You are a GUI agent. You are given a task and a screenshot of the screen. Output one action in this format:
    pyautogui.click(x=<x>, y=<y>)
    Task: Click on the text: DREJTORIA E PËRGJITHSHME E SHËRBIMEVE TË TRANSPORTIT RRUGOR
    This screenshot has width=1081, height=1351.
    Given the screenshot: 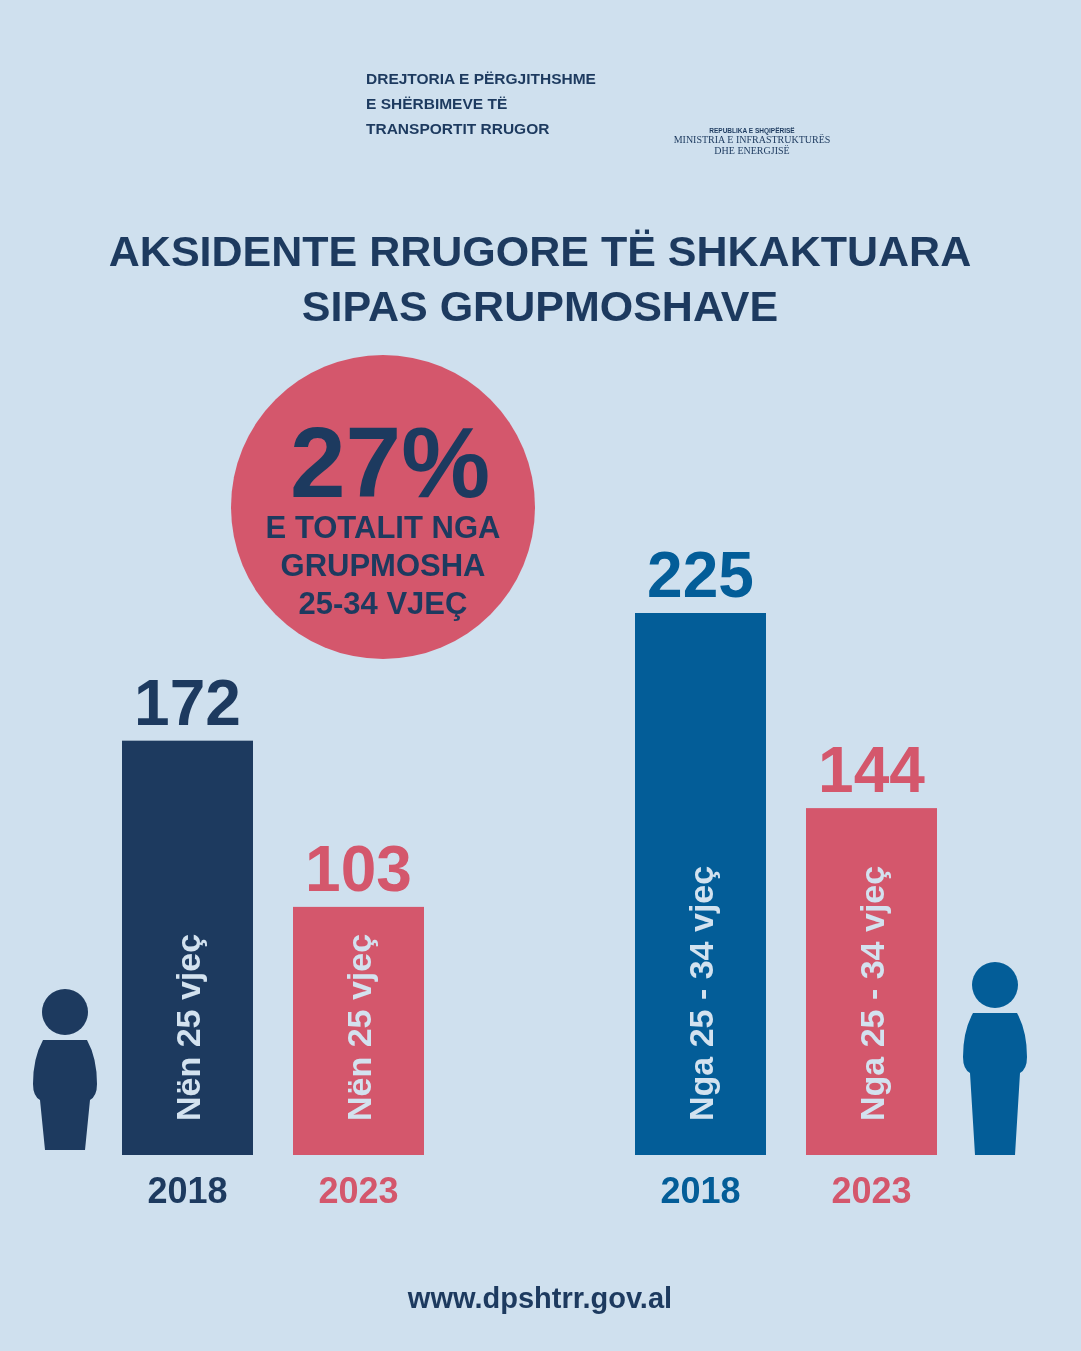 What is the action you would take?
    pyautogui.click(x=481, y=103)
    